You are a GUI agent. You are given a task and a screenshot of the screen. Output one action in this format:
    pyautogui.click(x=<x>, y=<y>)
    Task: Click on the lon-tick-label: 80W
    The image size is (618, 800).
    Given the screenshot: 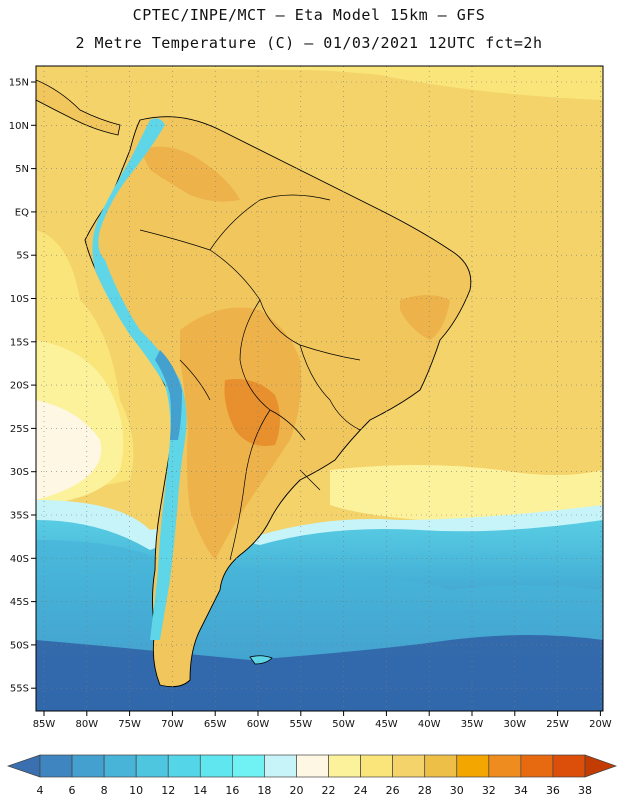 What is the action you would take?
    pyautogui.click(x=86, y=724)
    